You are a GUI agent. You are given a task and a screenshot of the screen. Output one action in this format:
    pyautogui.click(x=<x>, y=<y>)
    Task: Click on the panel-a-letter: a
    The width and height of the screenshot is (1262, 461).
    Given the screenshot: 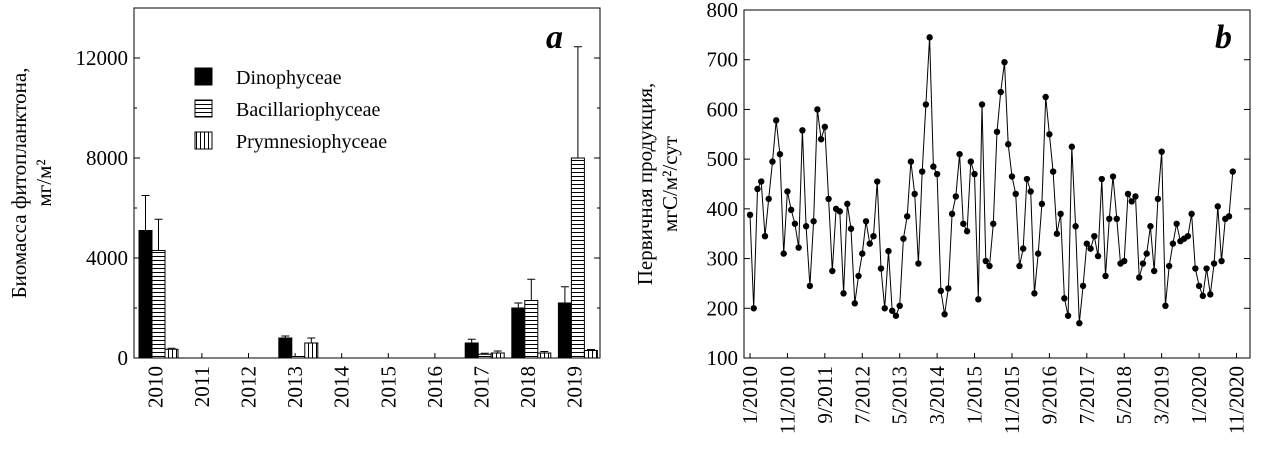 What is the action you would take?
    pyautogui.click(x=554, y=37)
    